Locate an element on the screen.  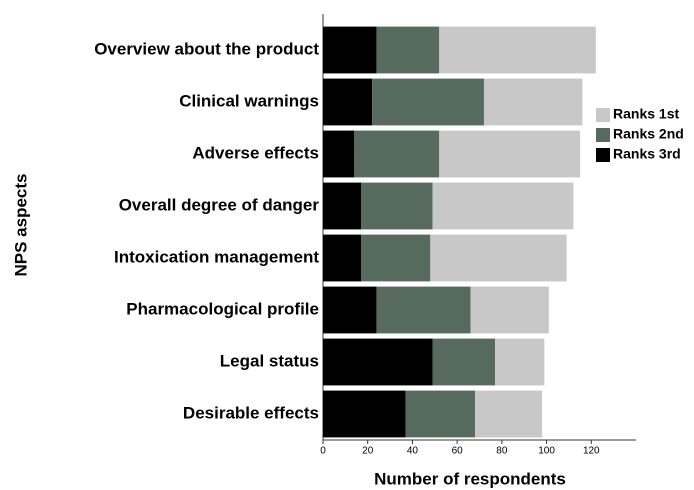
x-tick-label: 80 is located at coordinates (502, 451).